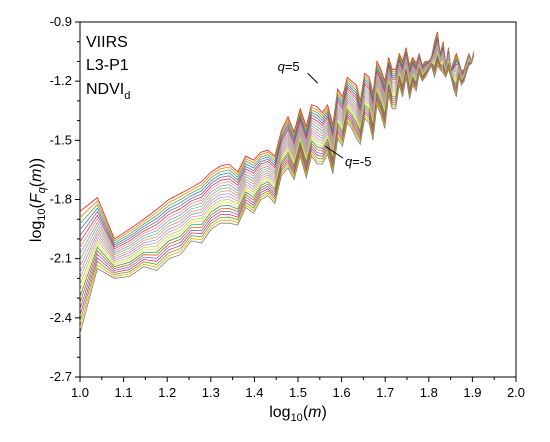  I want to click on inset-line-3: NDVId, so click(108, 91).